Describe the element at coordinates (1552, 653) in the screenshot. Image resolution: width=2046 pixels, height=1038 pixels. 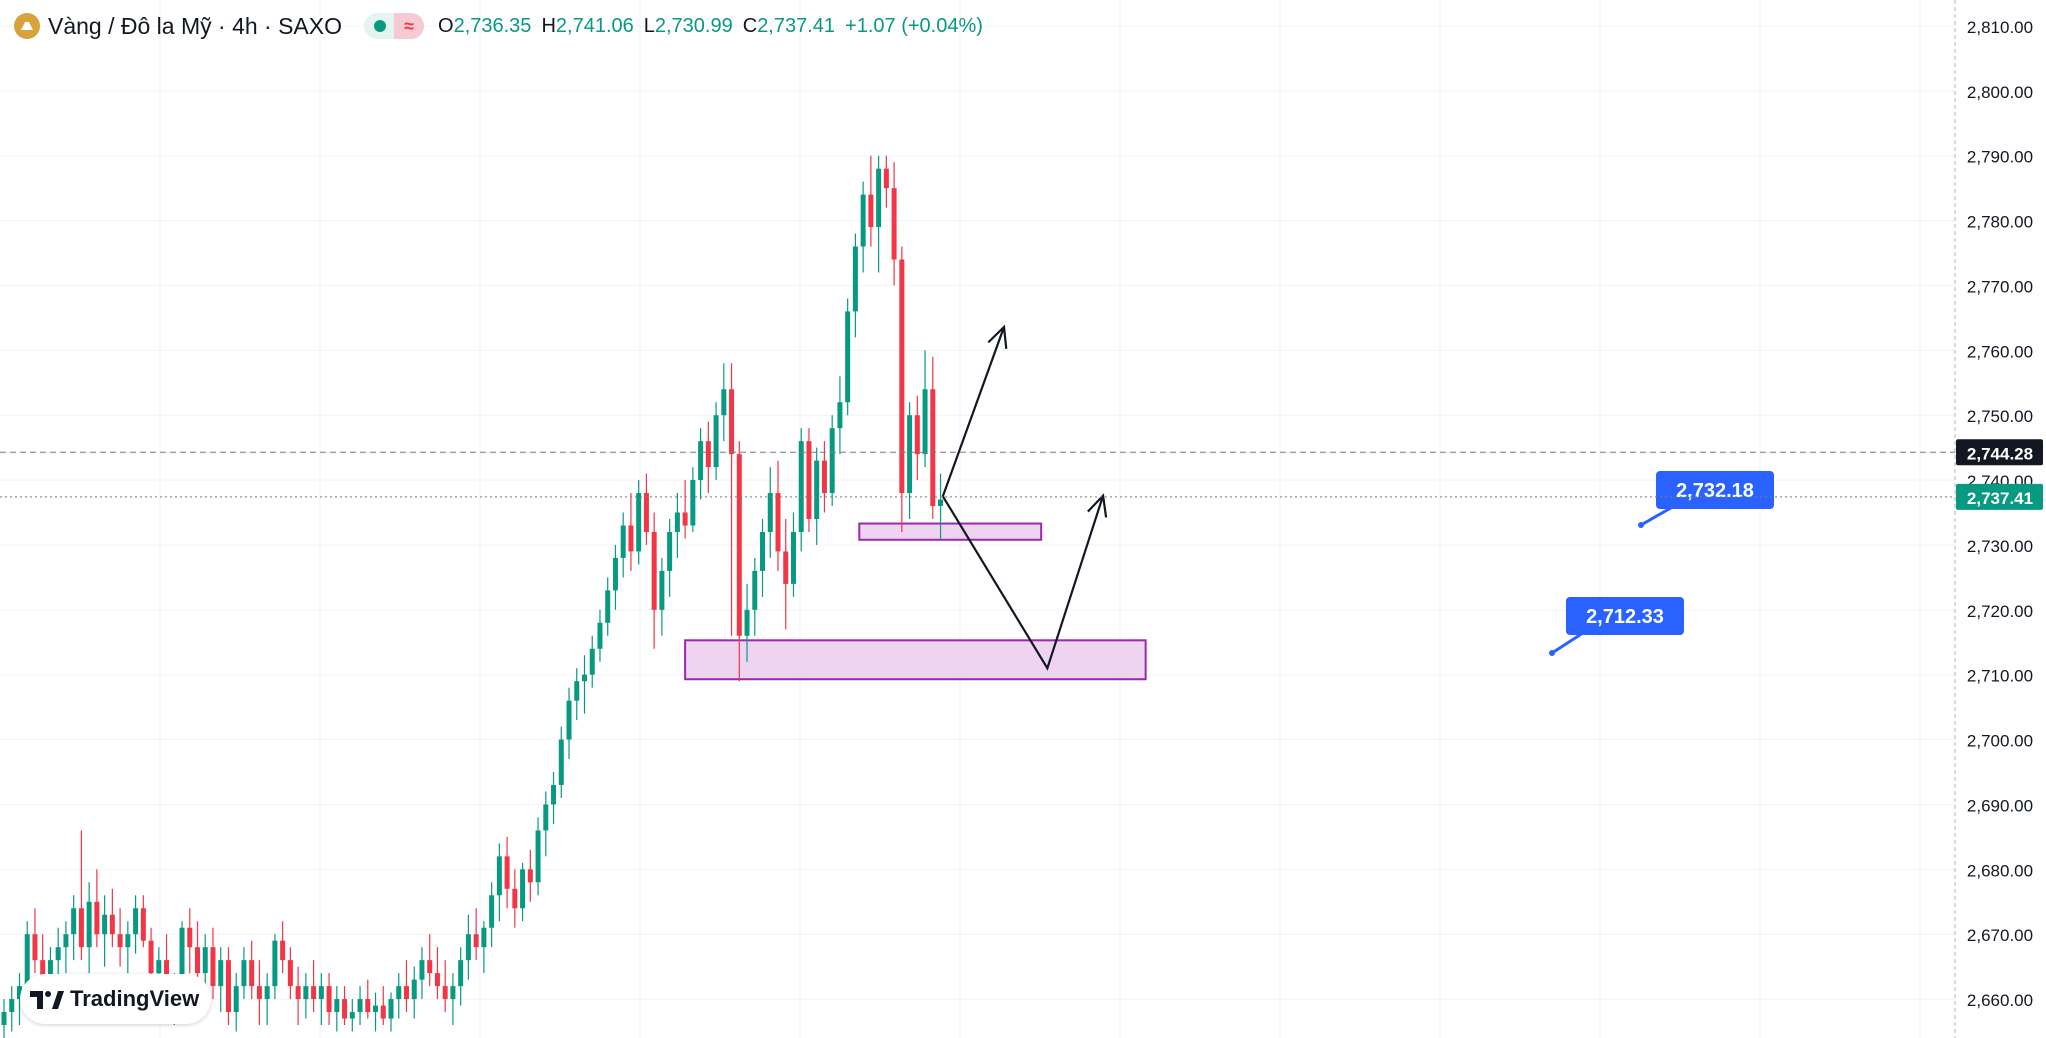
I see `label-anchor-dot` at that location.